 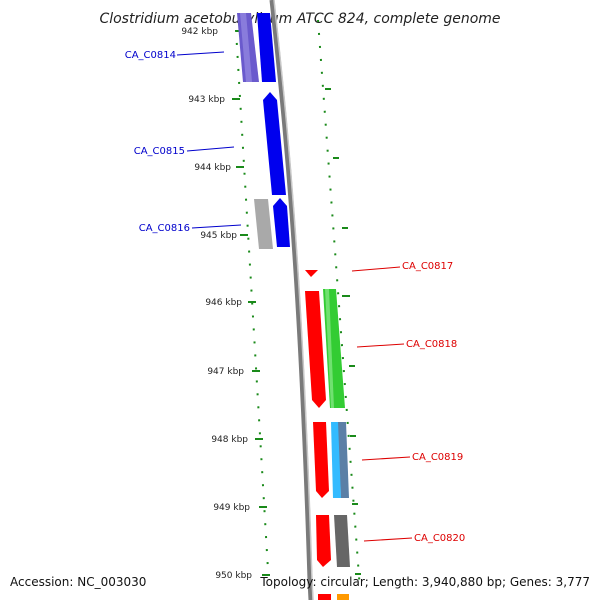 I want to click on gene-blocks-right, so click(x=327, y=435).